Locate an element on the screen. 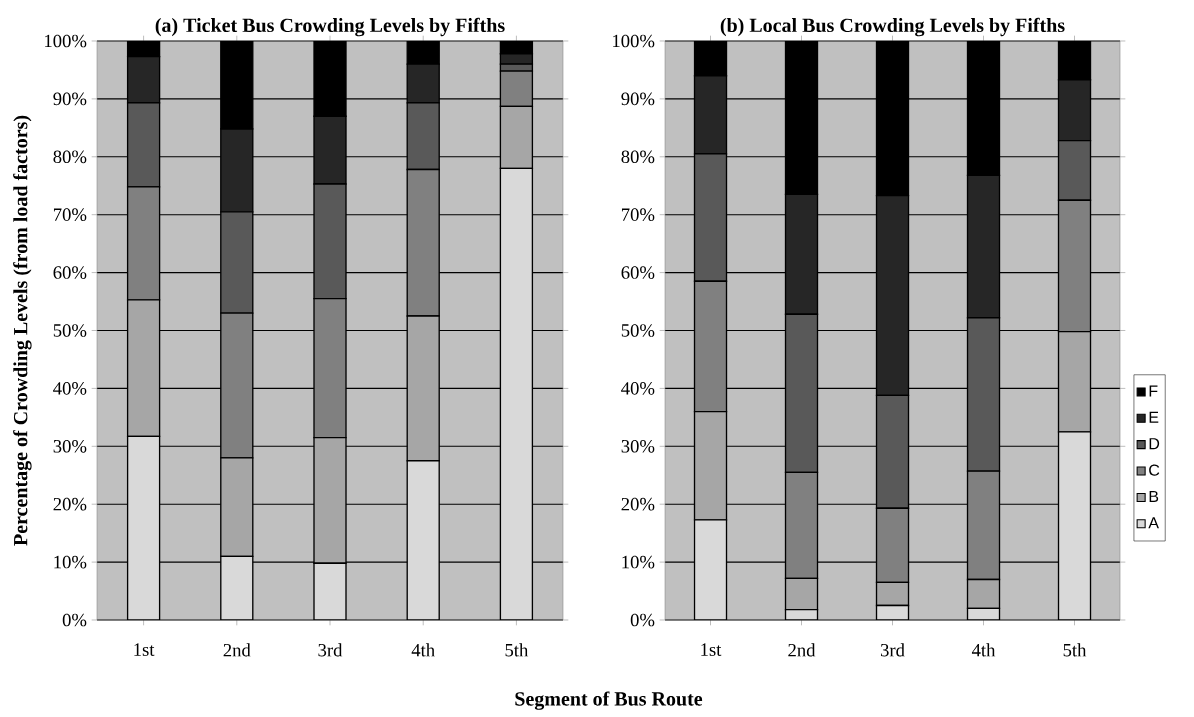 This screenshot has height=717, width=1194. legend-label: C is located at coordinates (1154, 470).